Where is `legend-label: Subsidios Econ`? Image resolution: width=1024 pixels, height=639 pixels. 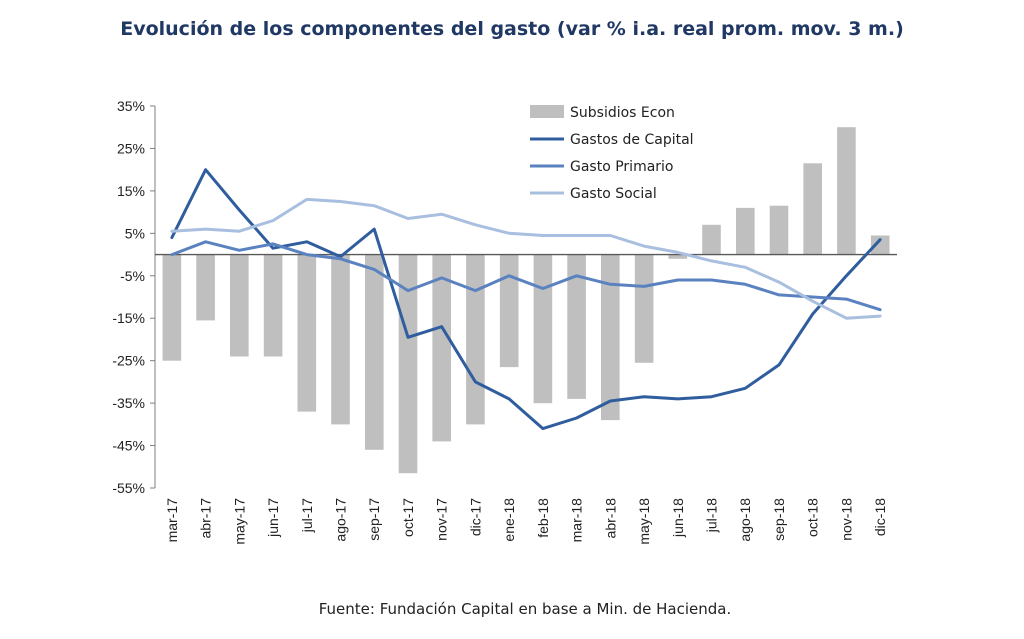
legend-label: Subsidios Econ is located at coordinates (622, 113).